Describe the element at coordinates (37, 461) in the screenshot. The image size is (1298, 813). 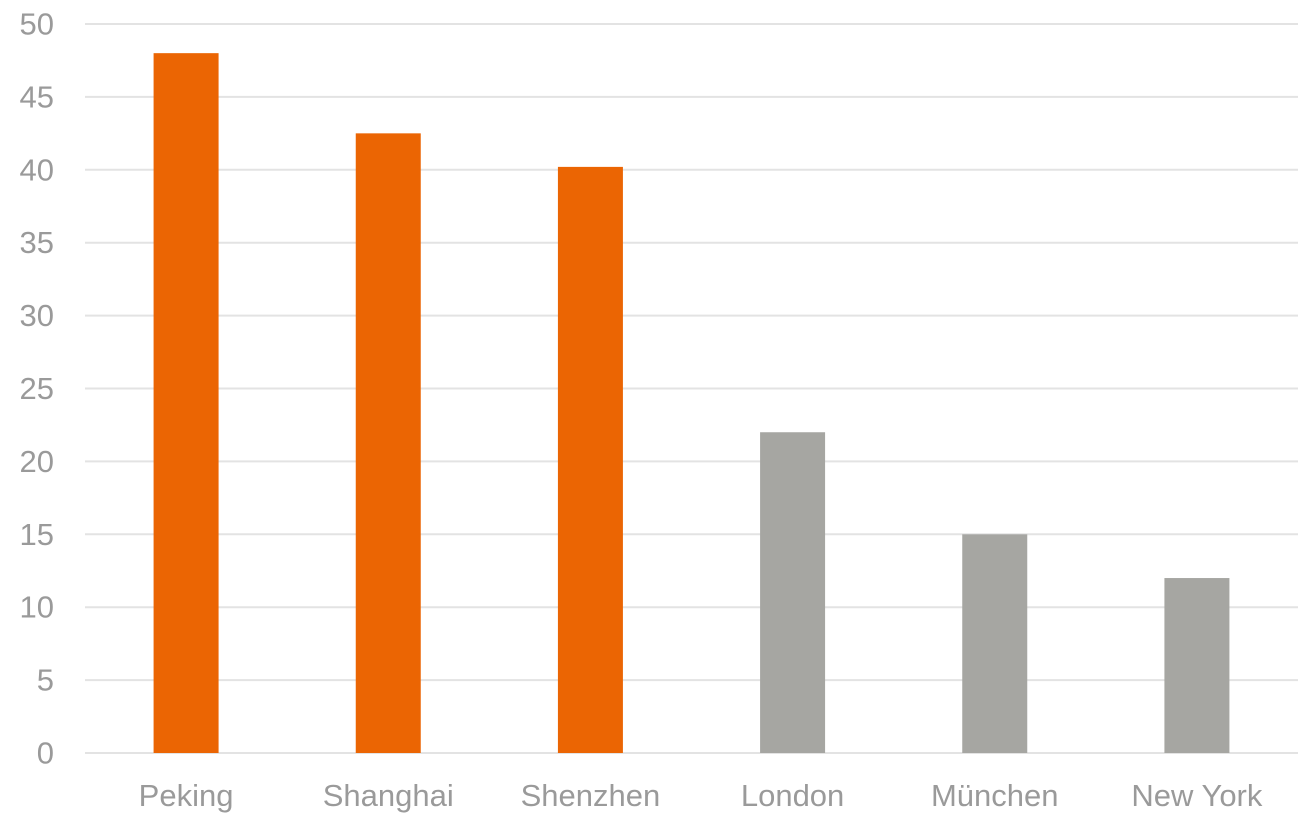
I see `y-tick-label: 20` at that location.